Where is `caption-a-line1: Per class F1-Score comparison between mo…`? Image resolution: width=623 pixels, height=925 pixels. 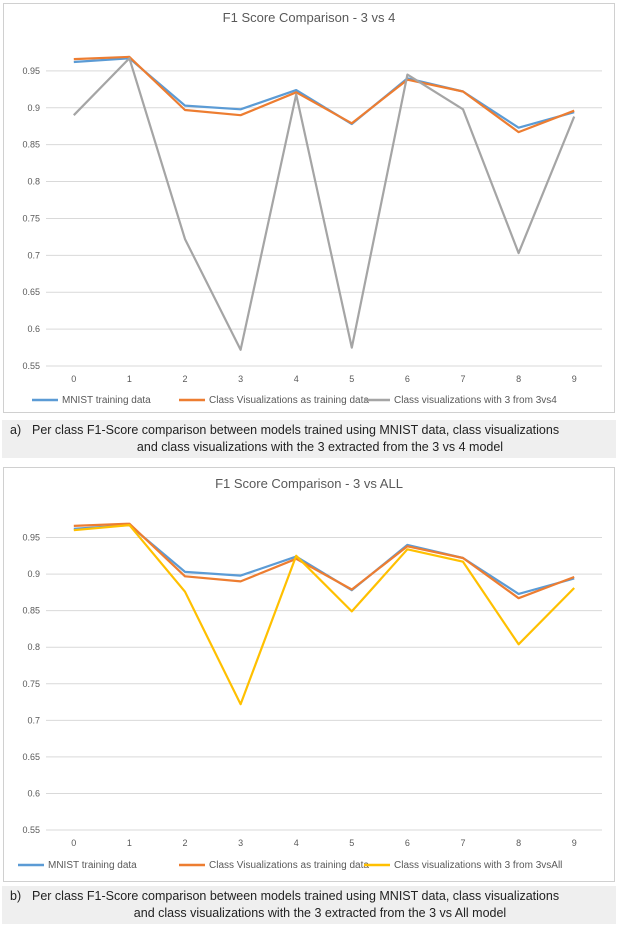
caption-a-line1: Per class F1-Score comparison between mo… is located at coordinates (296, 430).